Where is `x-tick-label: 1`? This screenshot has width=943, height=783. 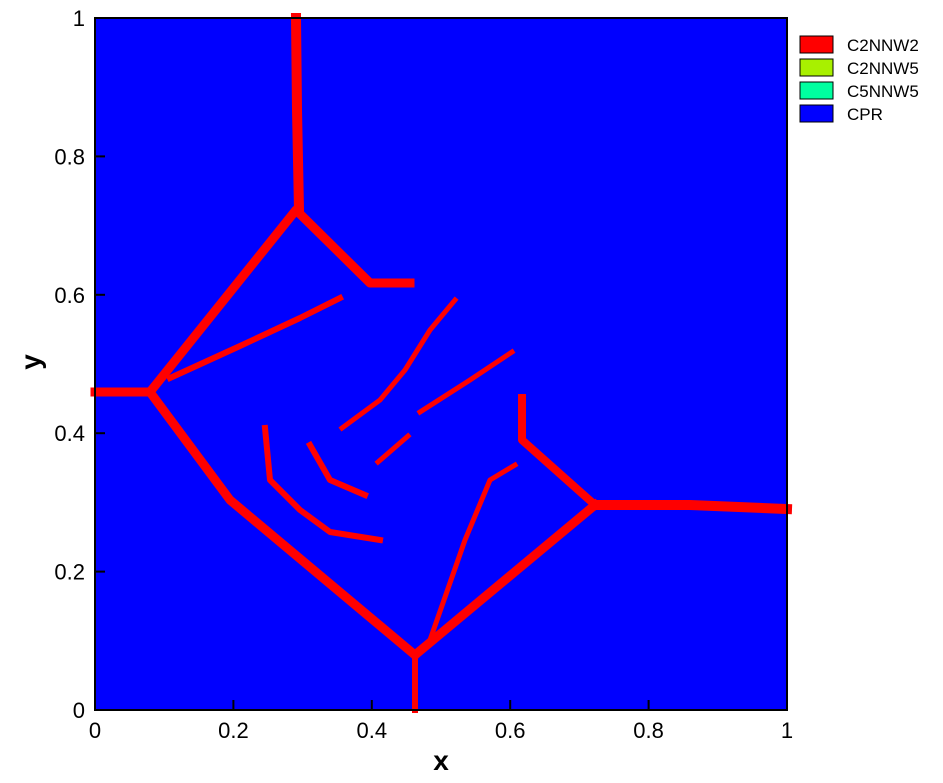 x-tick-label: 1 is located at coordinates (787, 730).